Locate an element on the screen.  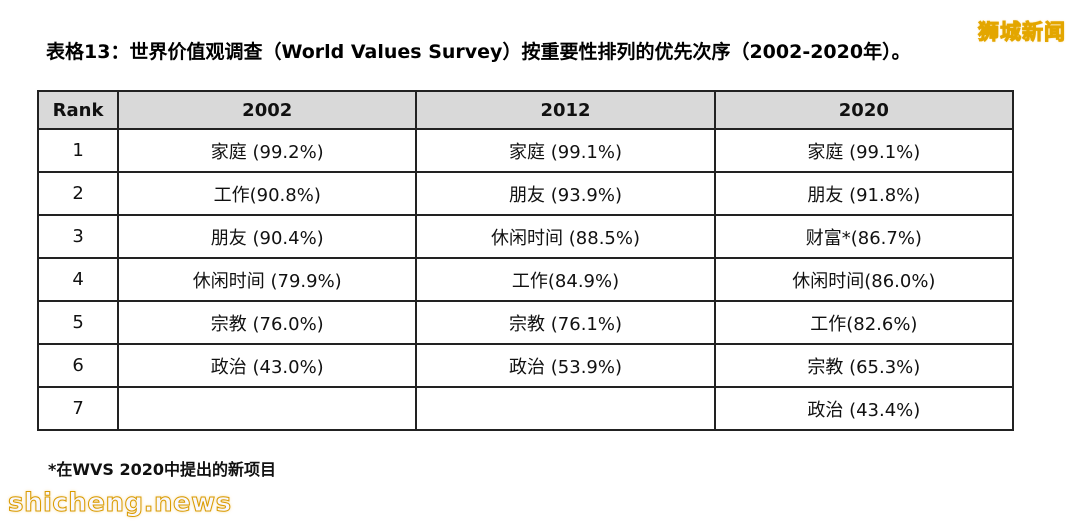
watermark-logo-text: 狮城新闻 is located at coordinates (1022, 32).